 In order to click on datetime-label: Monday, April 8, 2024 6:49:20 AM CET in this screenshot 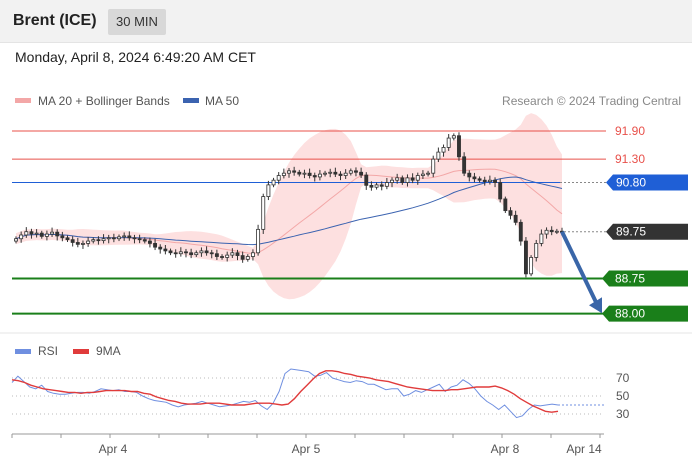, I will do `click(135, 57)`.